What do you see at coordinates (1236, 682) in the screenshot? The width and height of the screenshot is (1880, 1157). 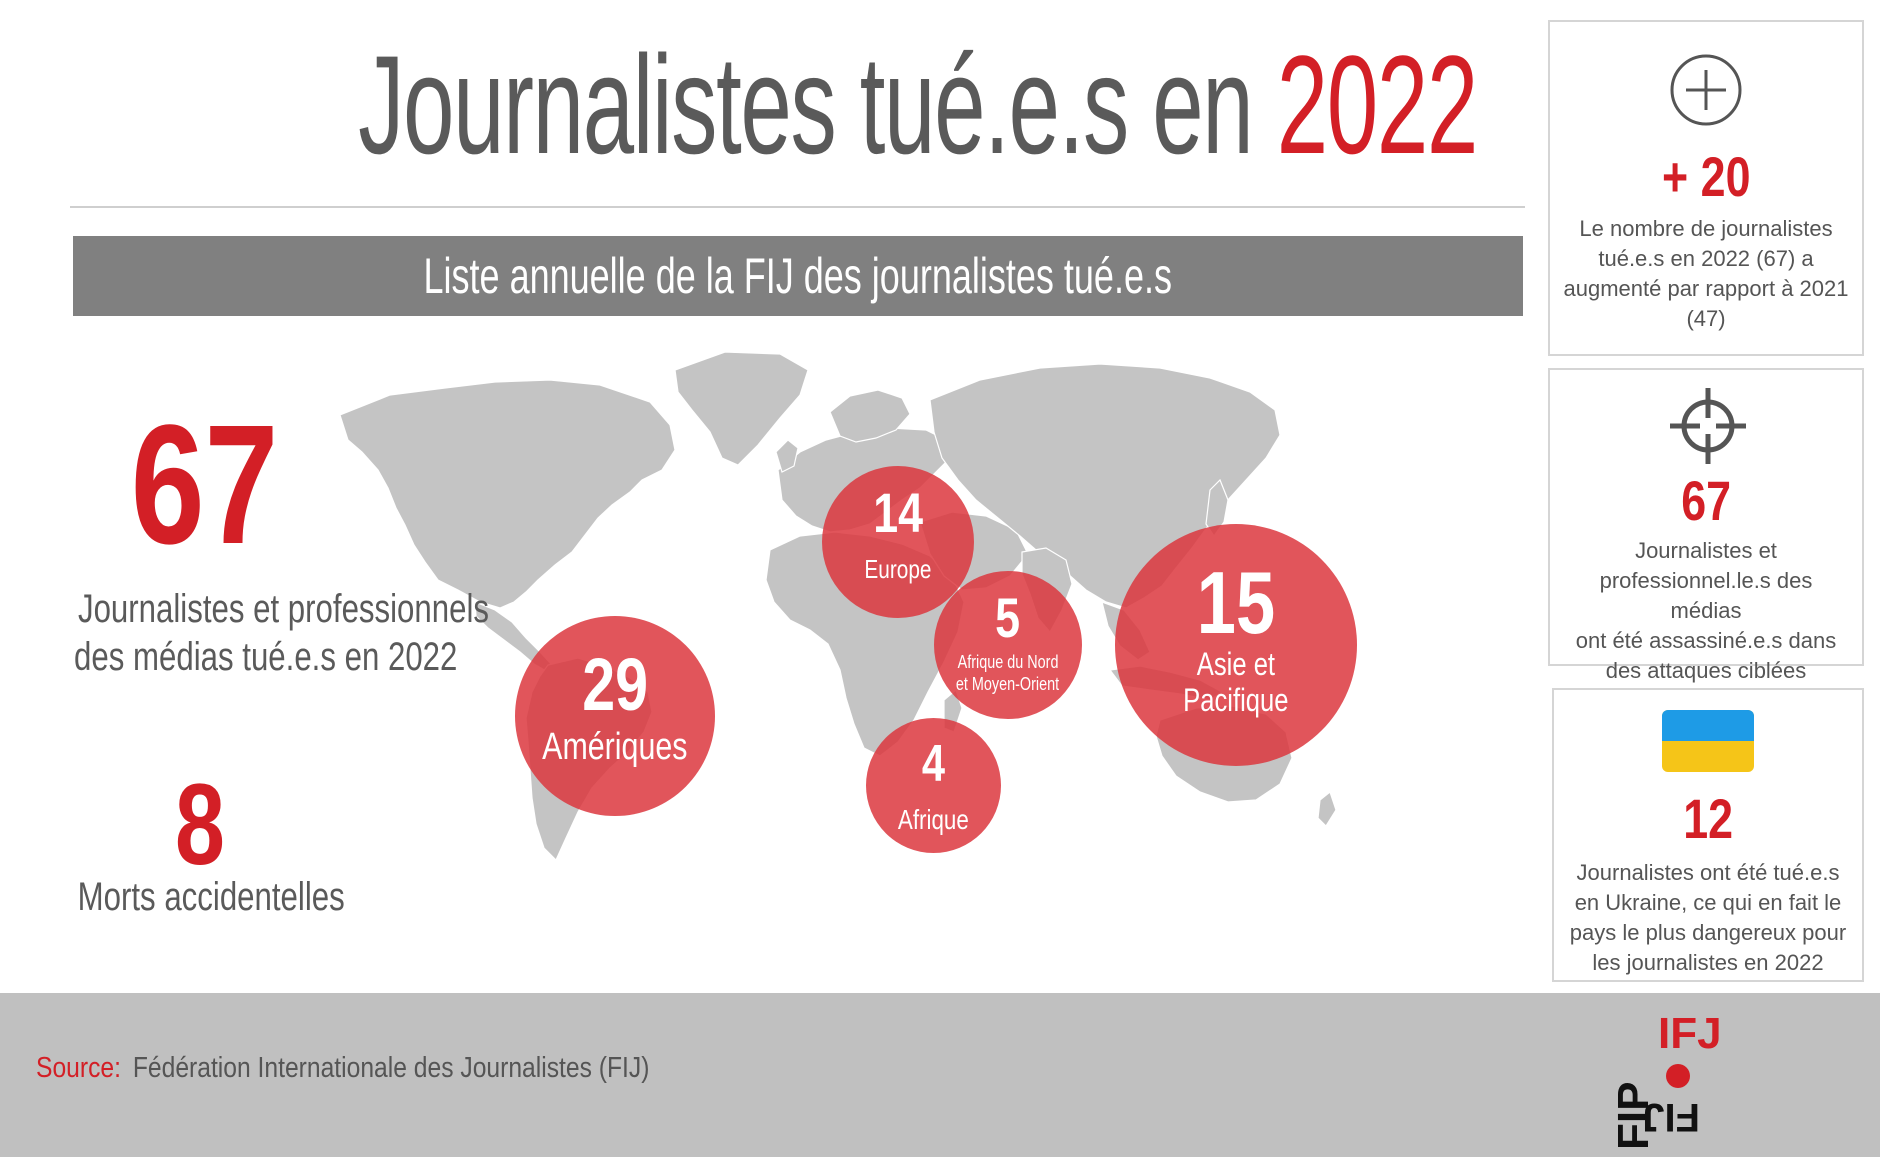 I see `bubble-label: Asie et Pacifique` at bounding box center [1236, 682].